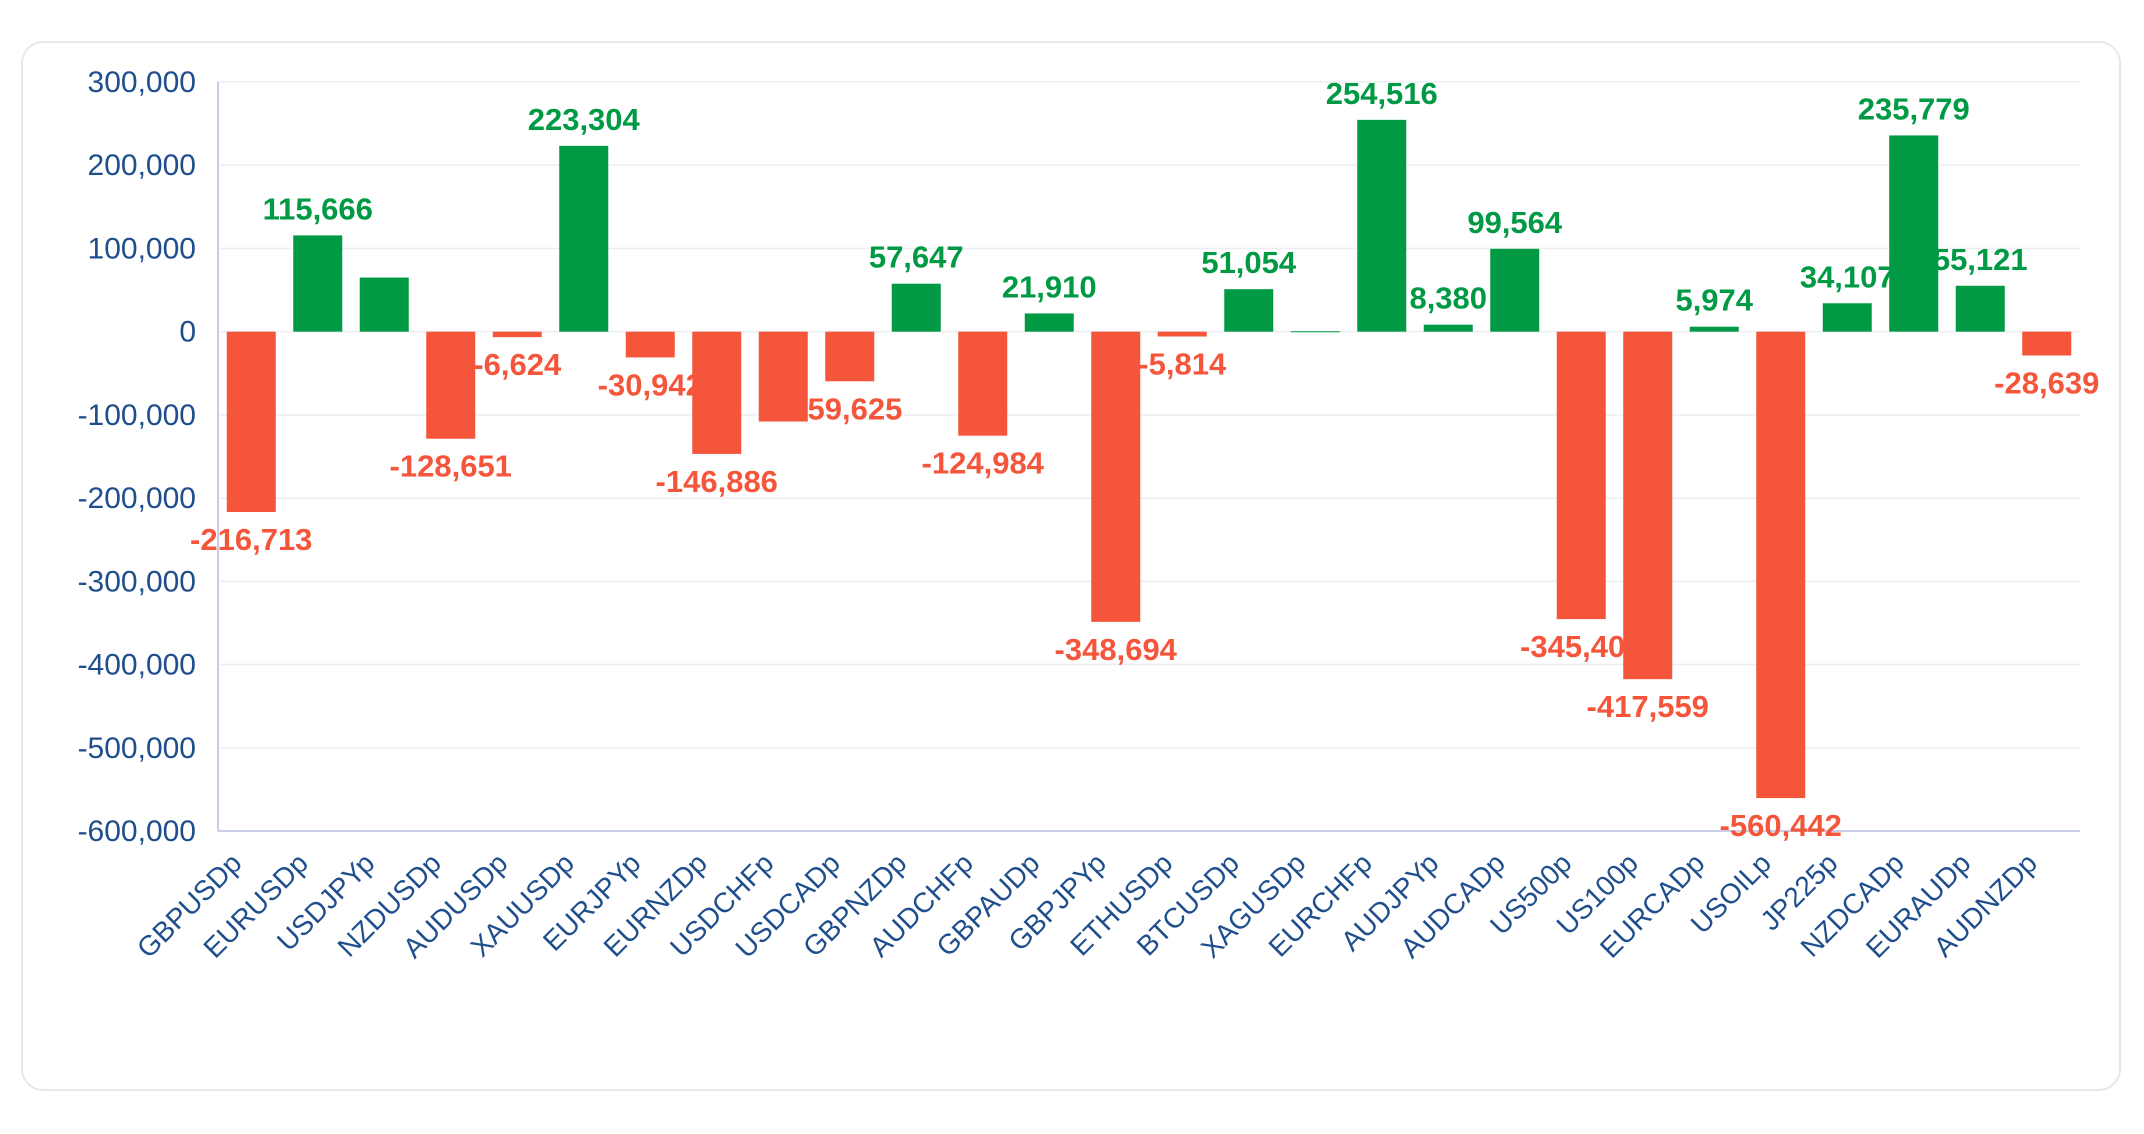  I want to click on data-label: -348,694, so click(1116, 649).